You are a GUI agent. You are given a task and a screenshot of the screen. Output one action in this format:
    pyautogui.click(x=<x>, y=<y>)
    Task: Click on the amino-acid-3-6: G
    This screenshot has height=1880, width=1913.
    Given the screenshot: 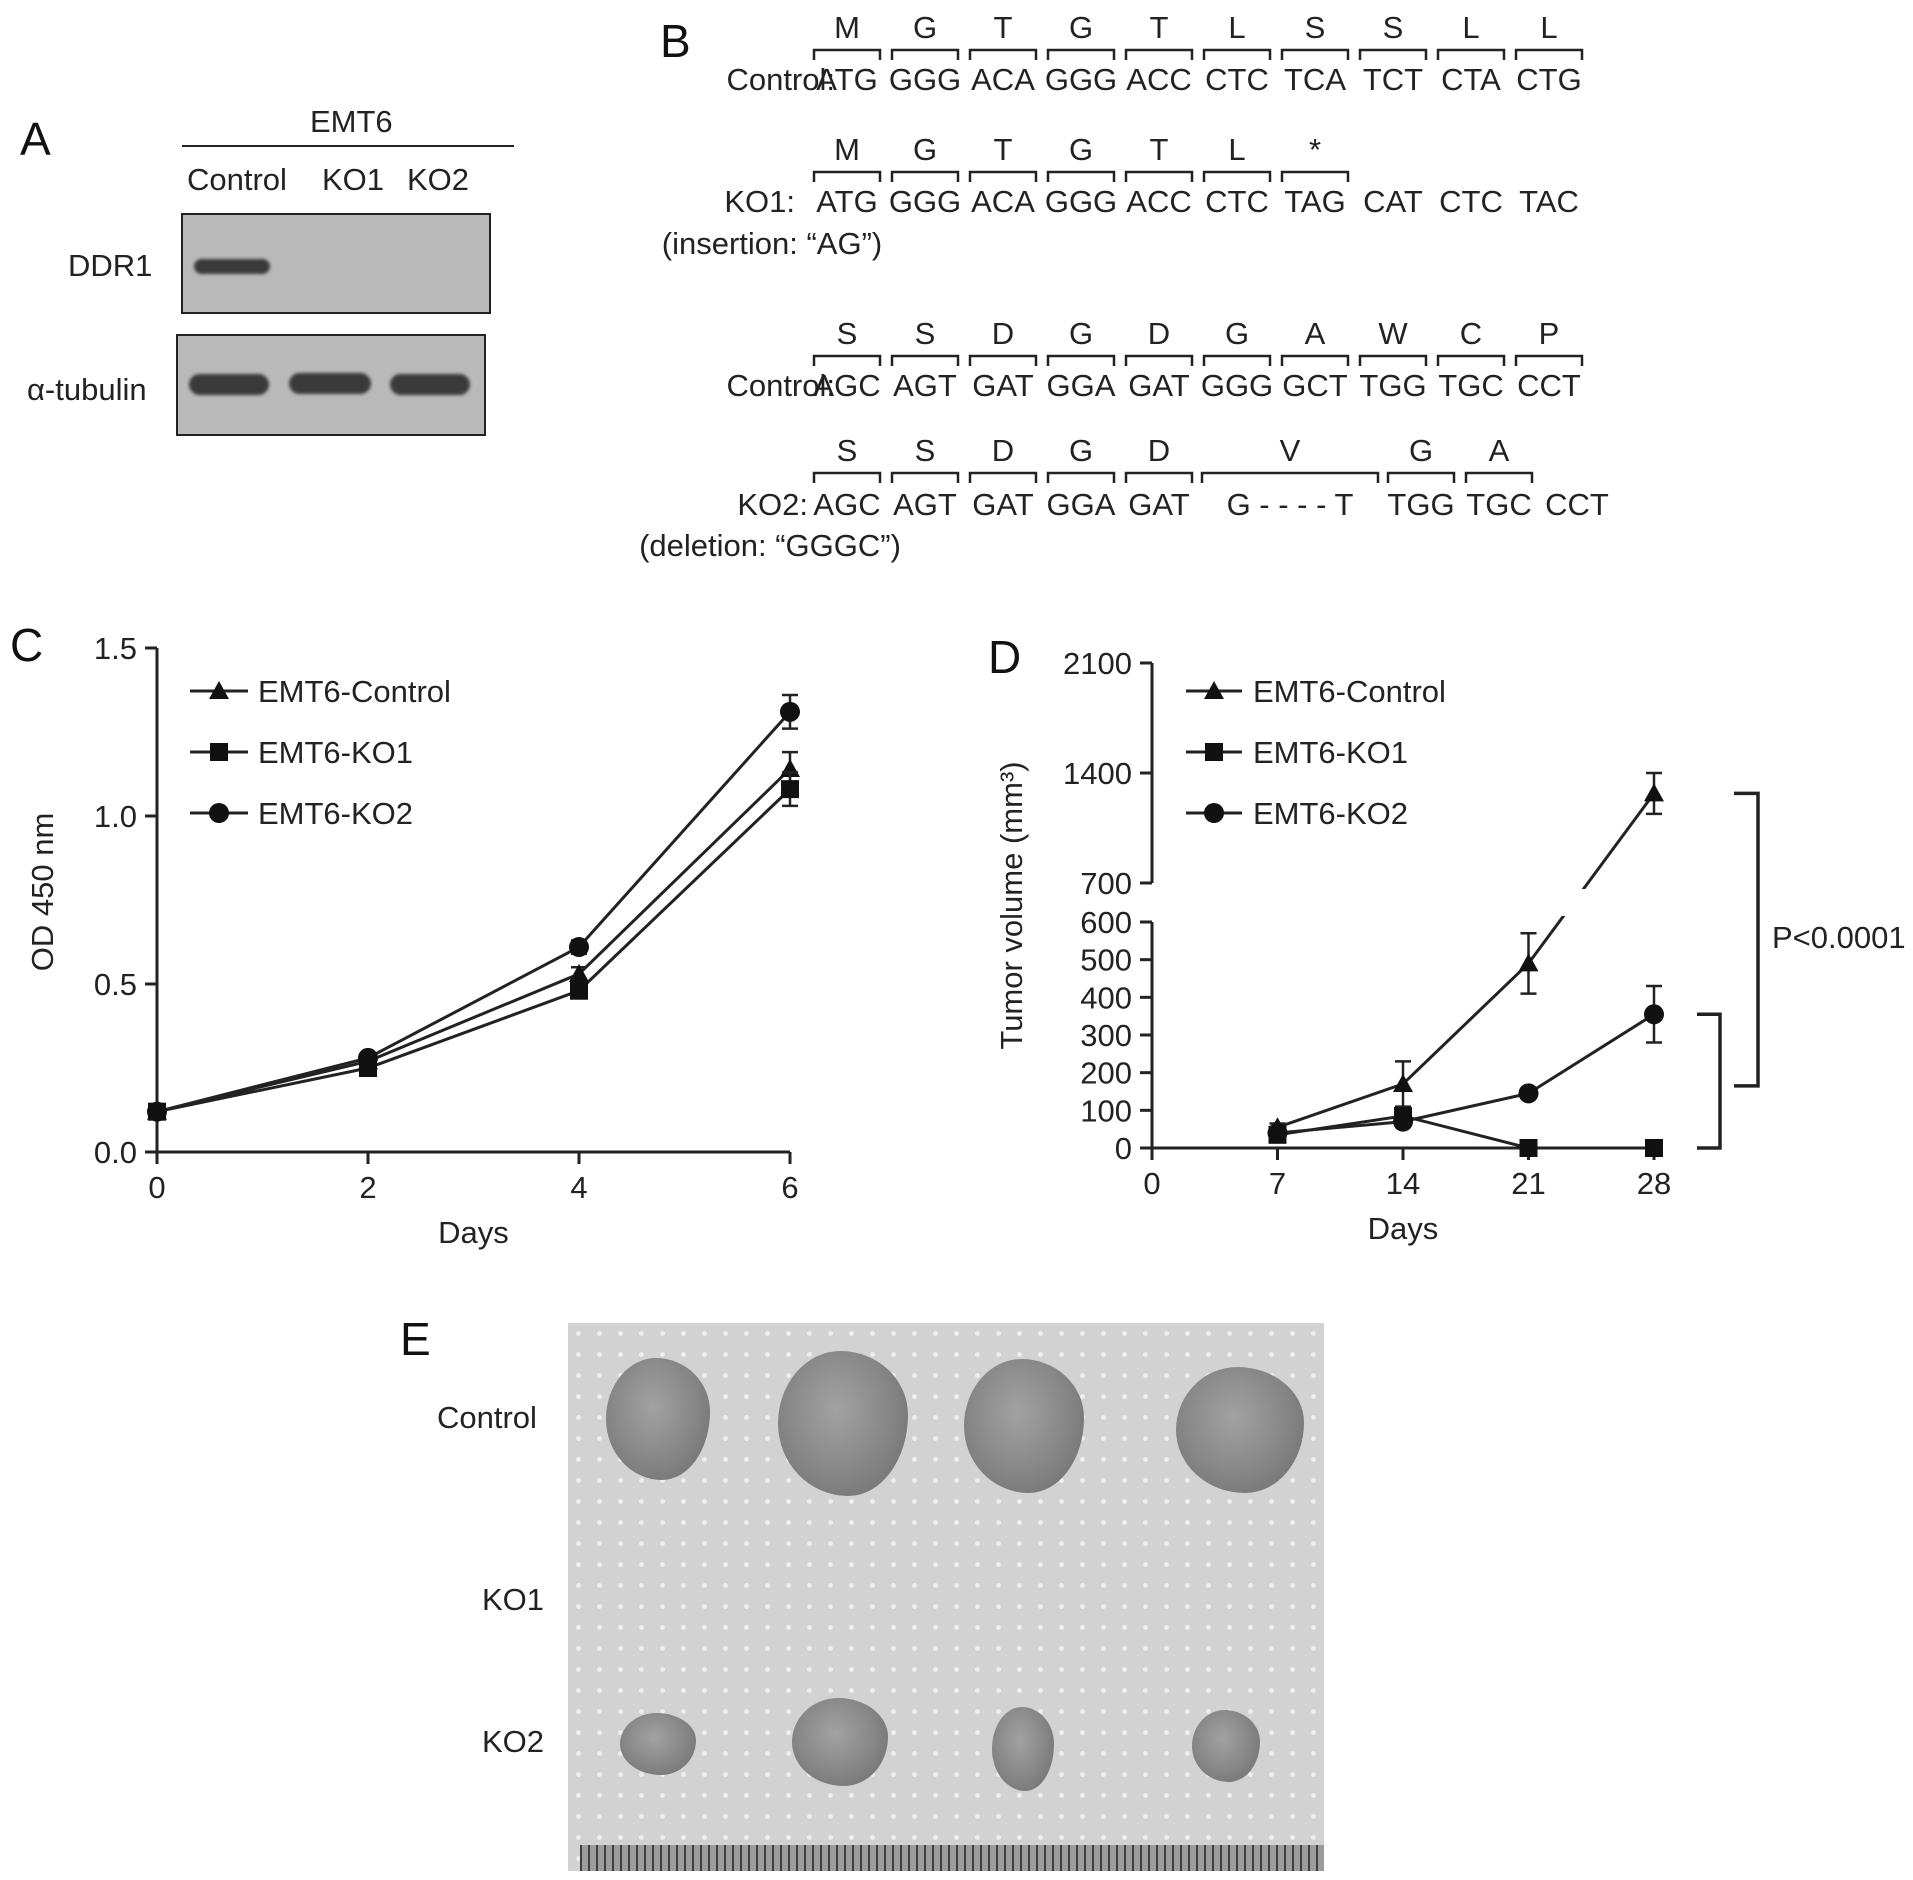 What is the action you would take?
    pyautogui.click(x=1421, y=450)
    